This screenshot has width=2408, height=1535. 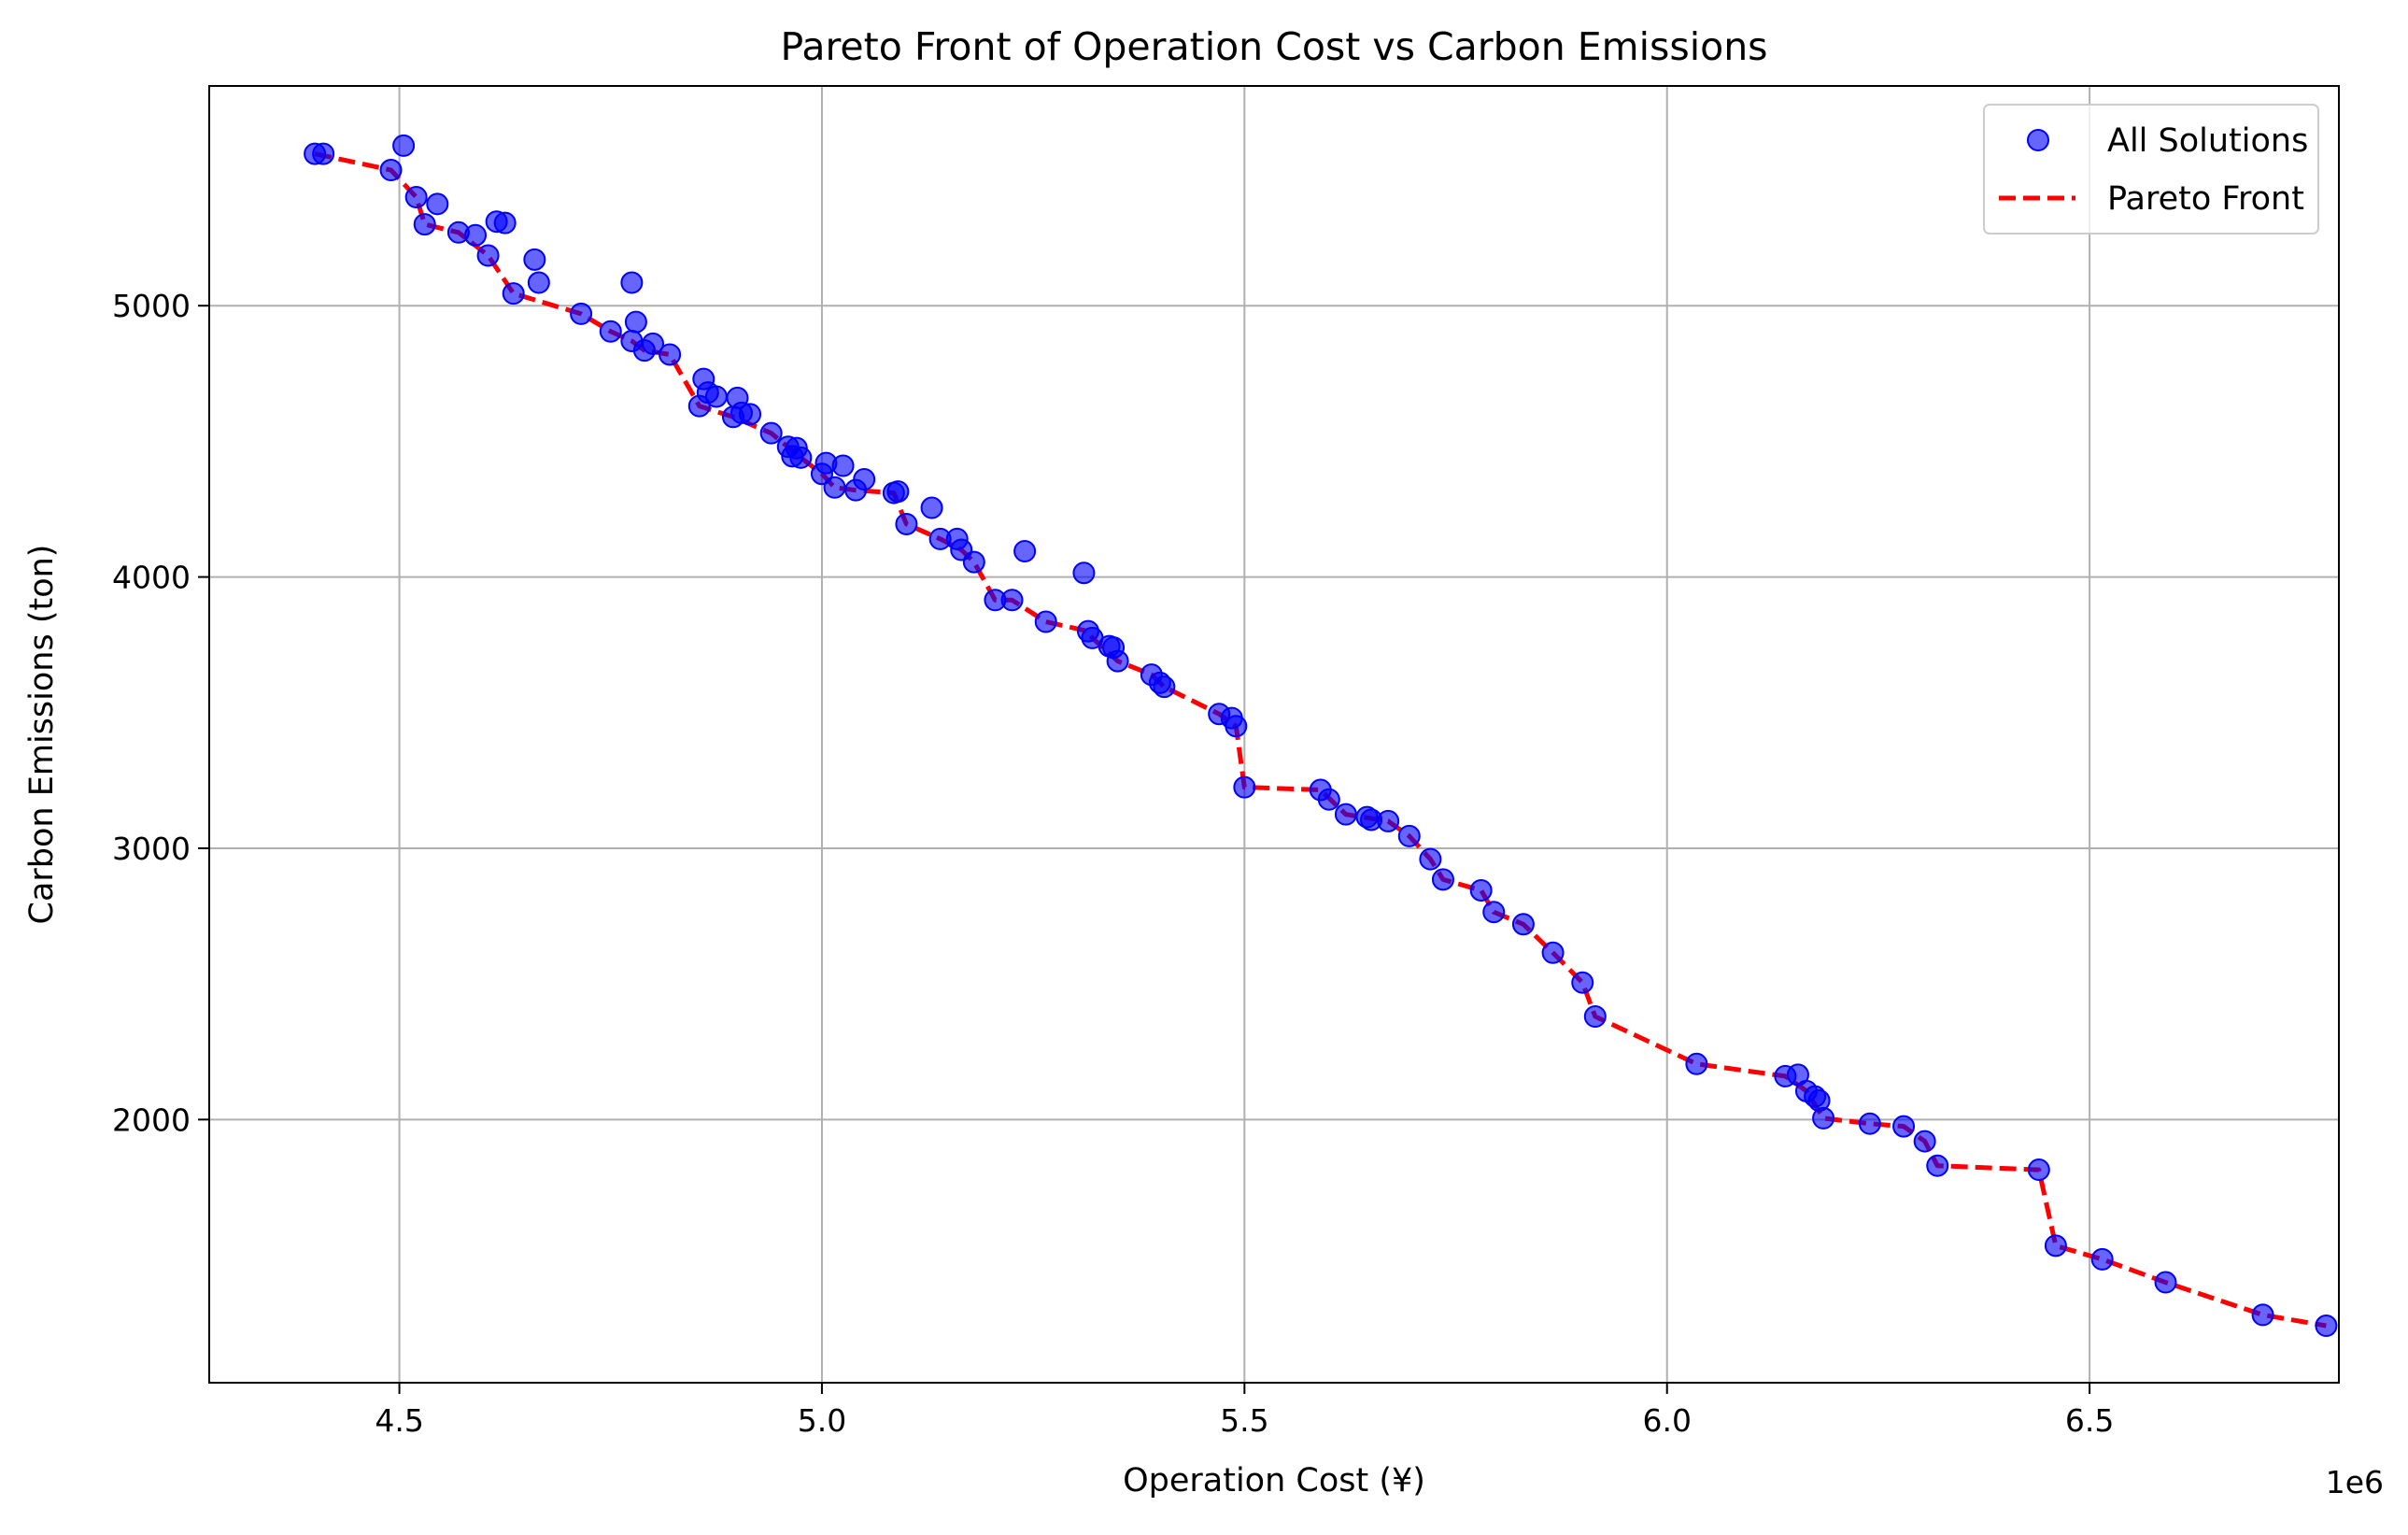 I want to click on y-tick-label: 3000, so click(x=151, y=849).